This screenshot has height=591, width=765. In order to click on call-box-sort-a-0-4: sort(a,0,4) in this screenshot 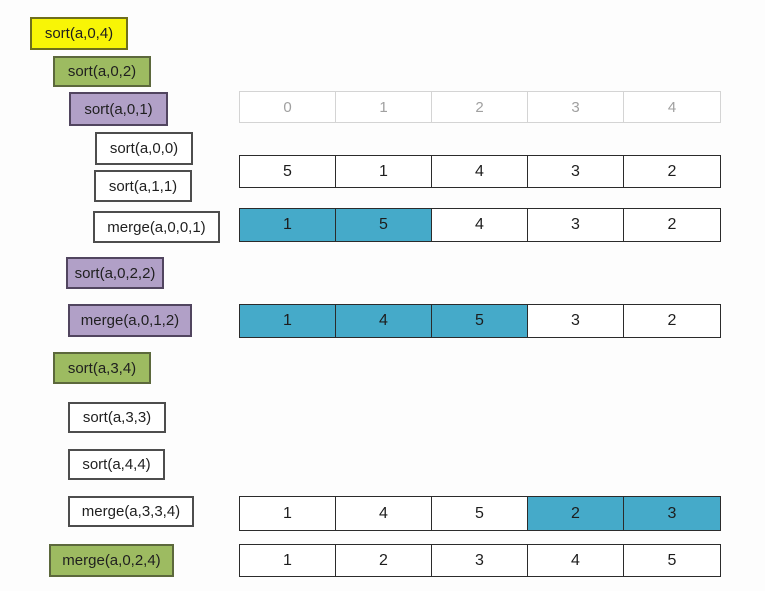, I will do `click(79, 33)`.